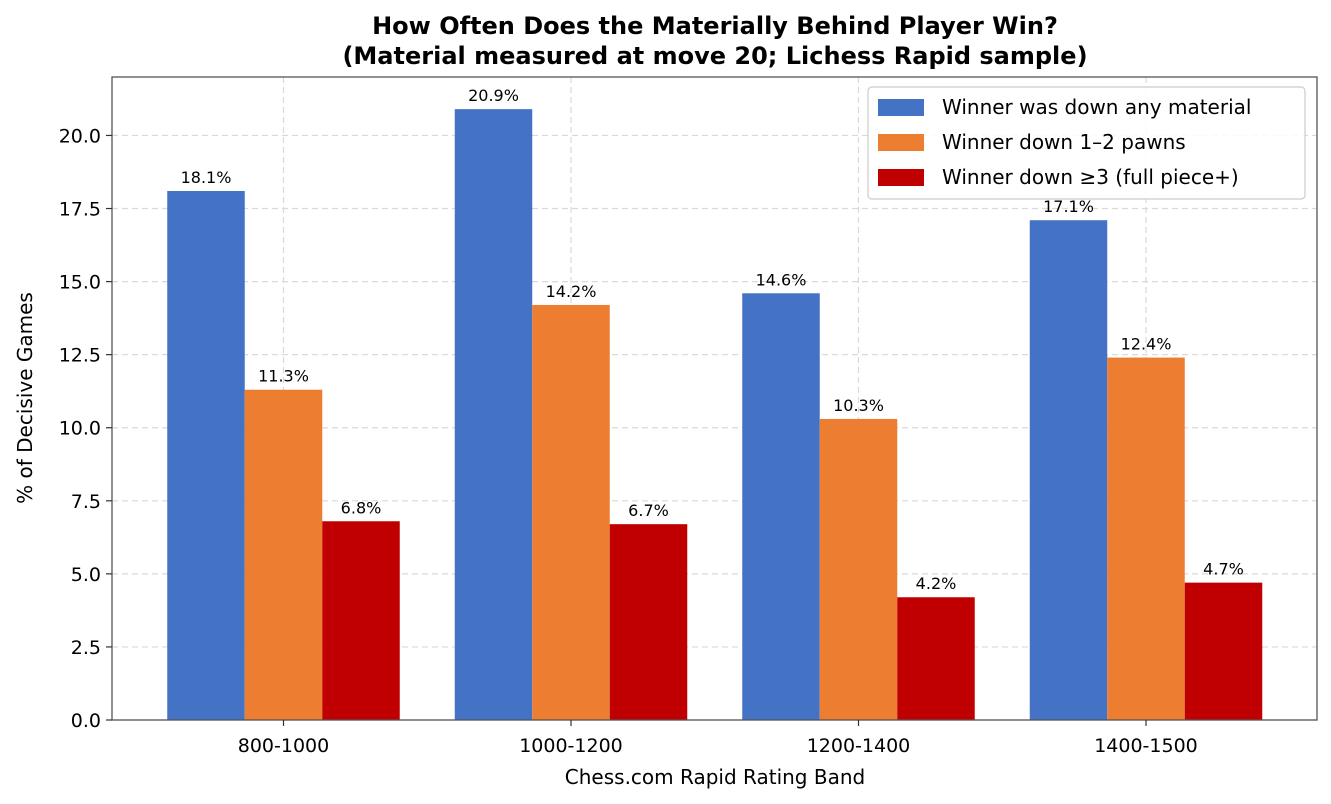 The image size is (1331, 804). I want to click on y-tick-label: 15.0, so click(80, 283).